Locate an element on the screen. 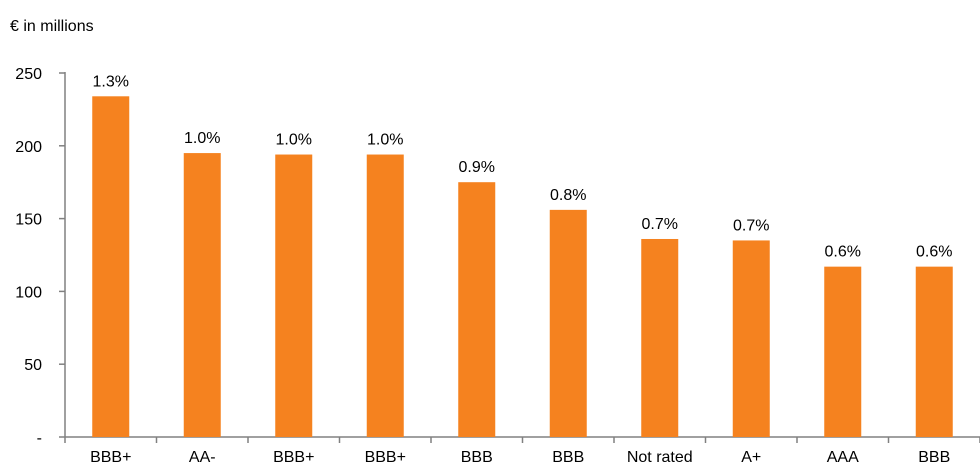 This screenshot has width=980, height=470. category-label: A+ is located at coordinates (751, 457).